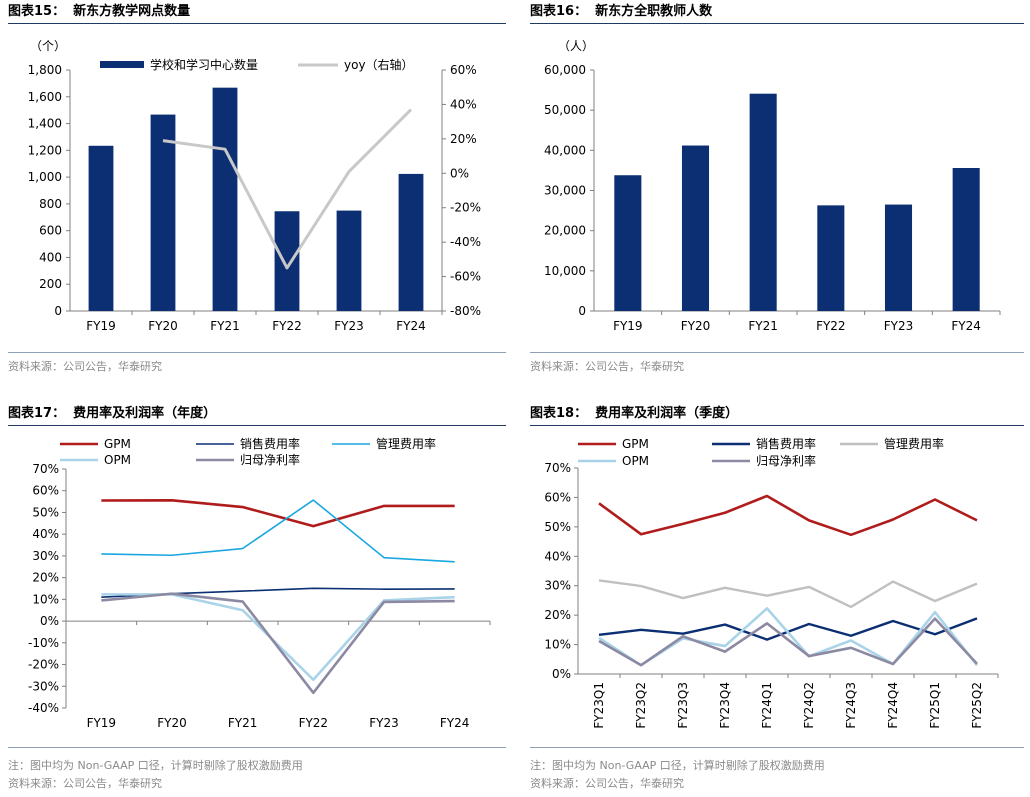 Image resolution: width=1030 pixels, height=797 pixels. I want to click on x-tick-label: FY19, so click(101, 326).